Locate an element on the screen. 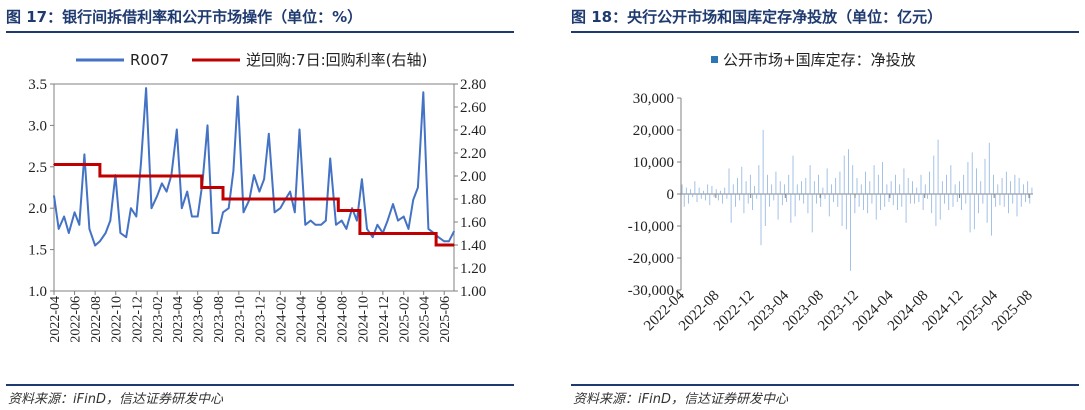 Image resolution: width=1085 pixels, height=410 pixels. y-right-tick-label: 1.00 is located at coordinates (473, 292).